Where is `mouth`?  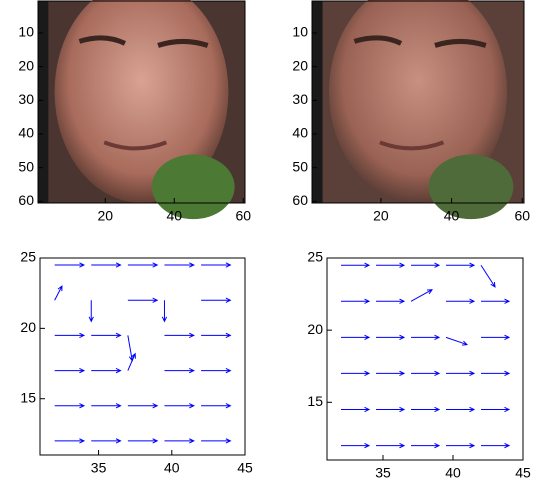 mouth is located at coordinates (412, 145).